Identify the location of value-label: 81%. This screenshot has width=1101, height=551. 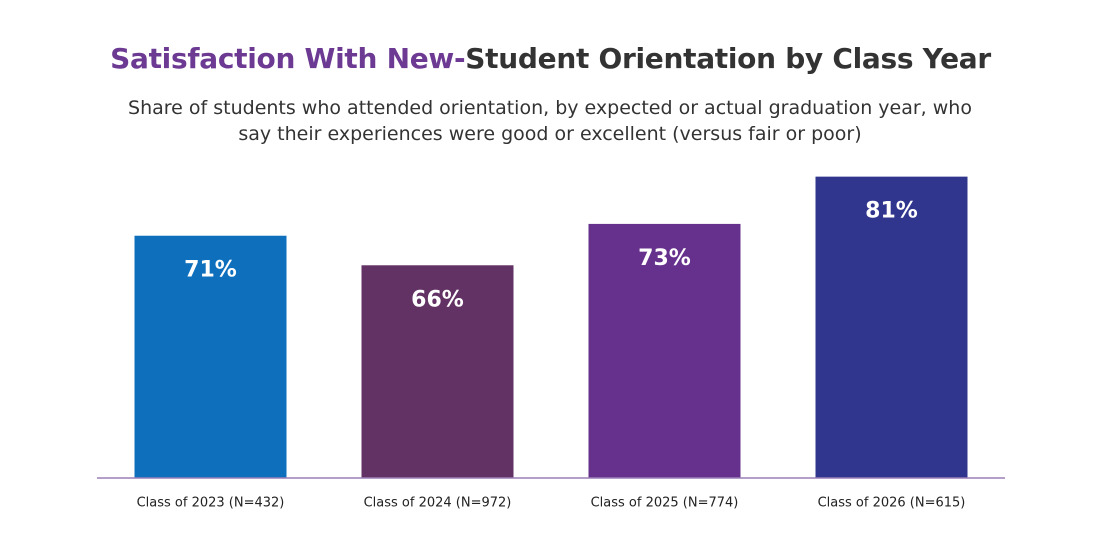
(891, 211).